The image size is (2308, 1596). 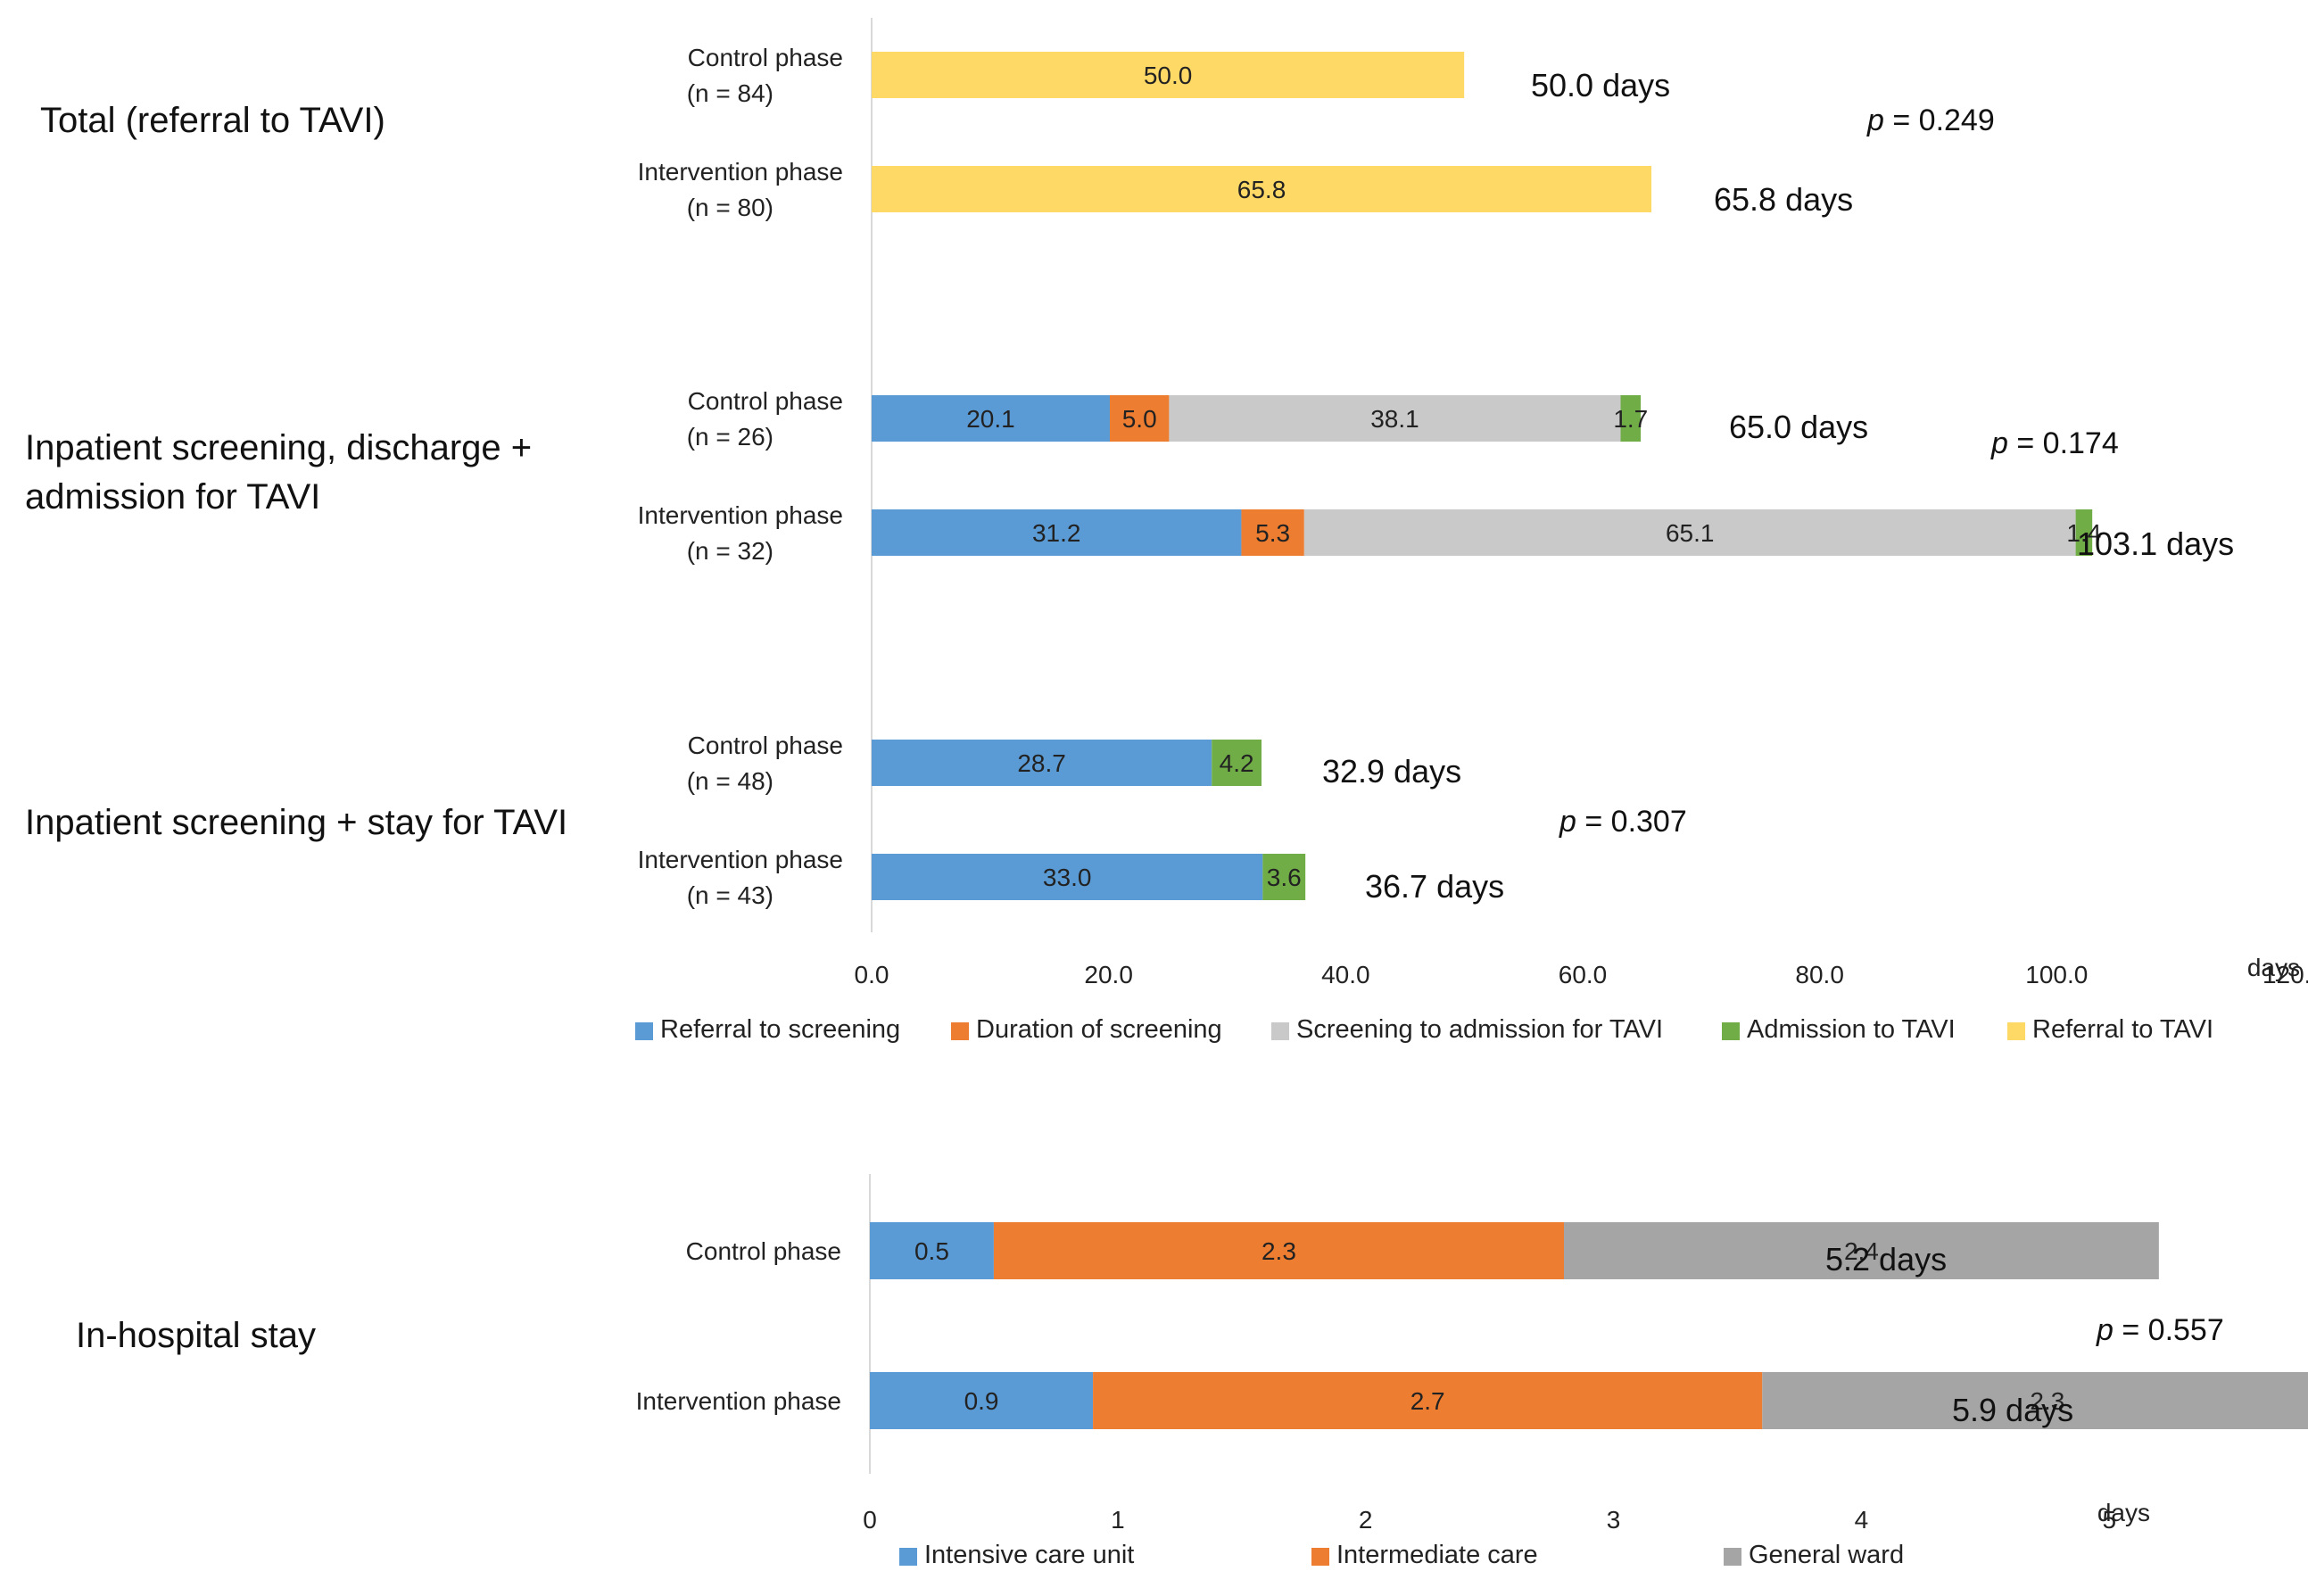 I want to click on bar-segment-label: 38.1, so click(x=1394, y=419).